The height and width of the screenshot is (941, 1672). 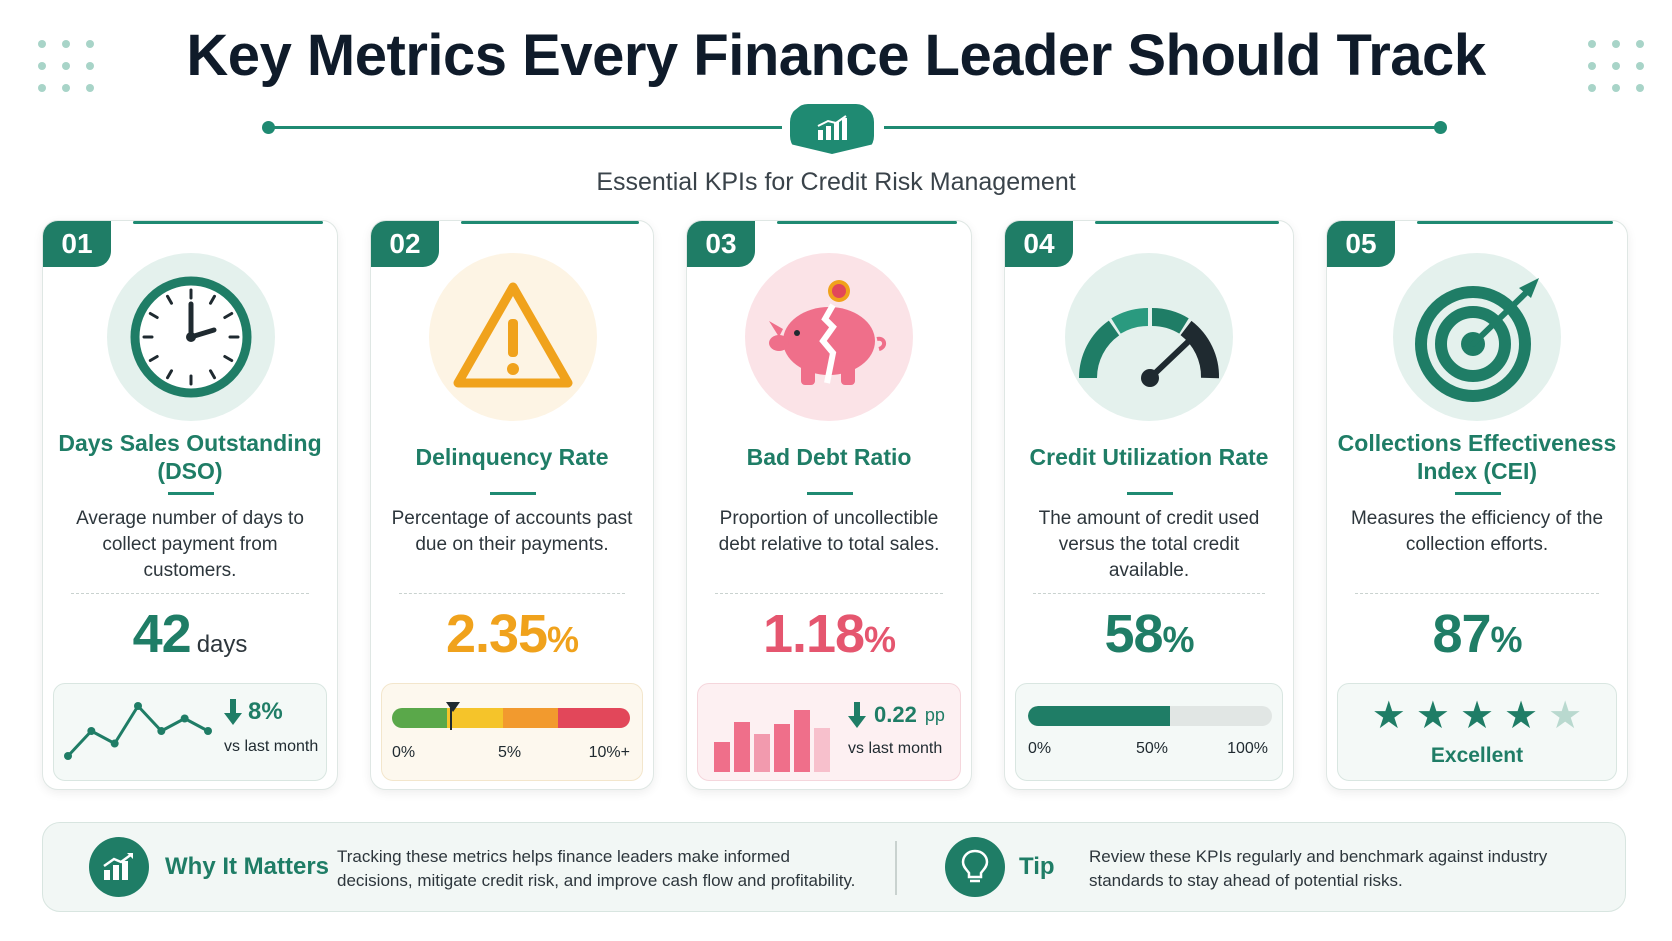 I want to click on title-rule-left, so click(x=525, y=127).